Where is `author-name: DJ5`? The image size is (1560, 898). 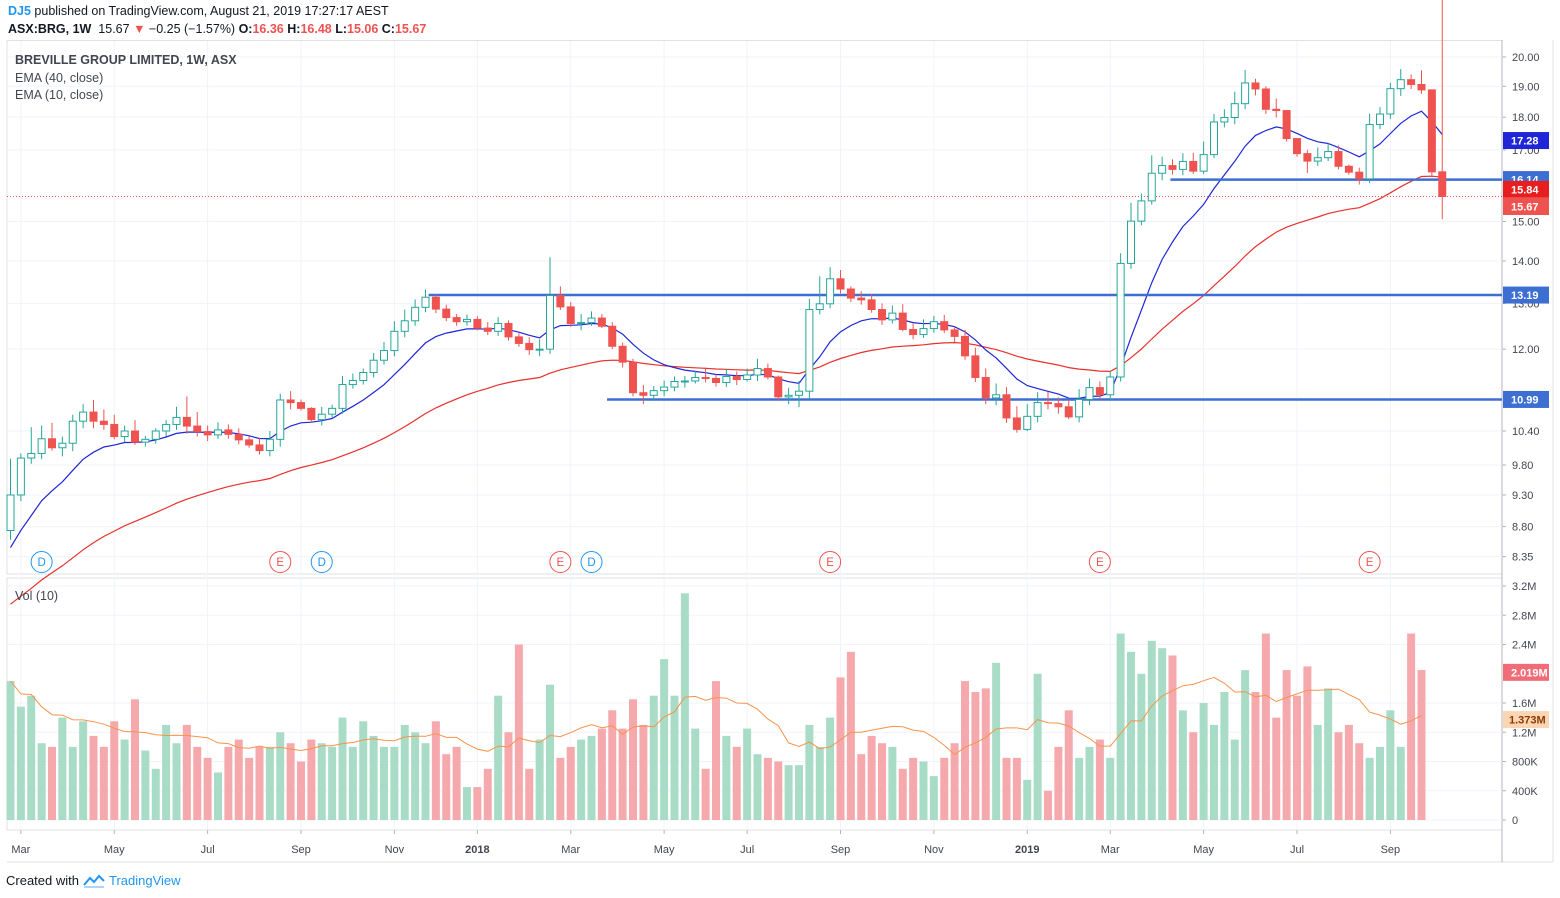 author-name: DJ5 is located at coordinates (19, 11).